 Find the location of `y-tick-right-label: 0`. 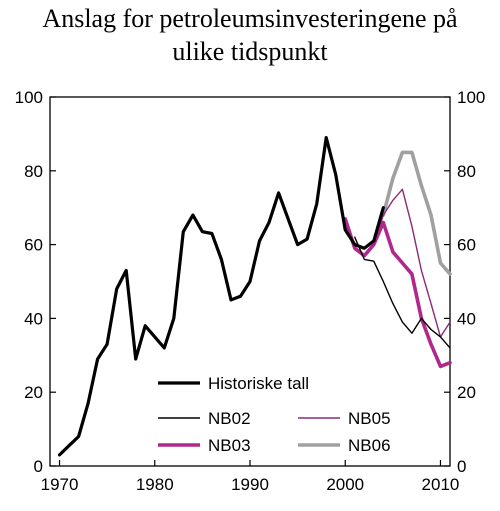

y-tick-right-label: 0 is located at coordinates (461, 466).